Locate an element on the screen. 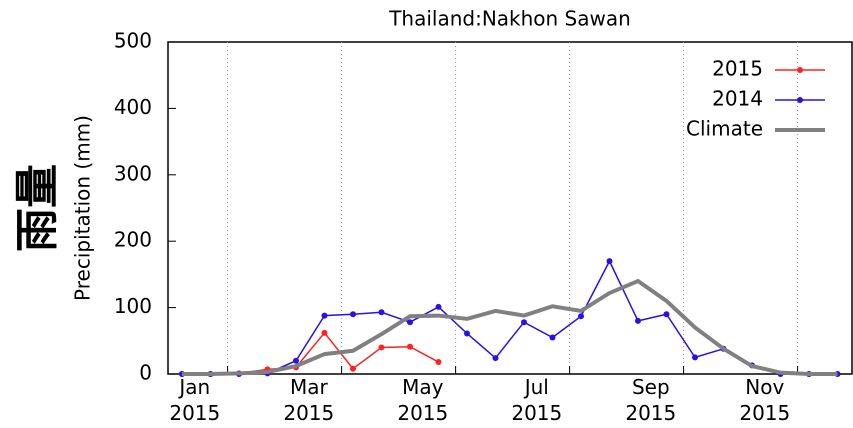  legend-label: 2015 is located at coordinates (737, 69).